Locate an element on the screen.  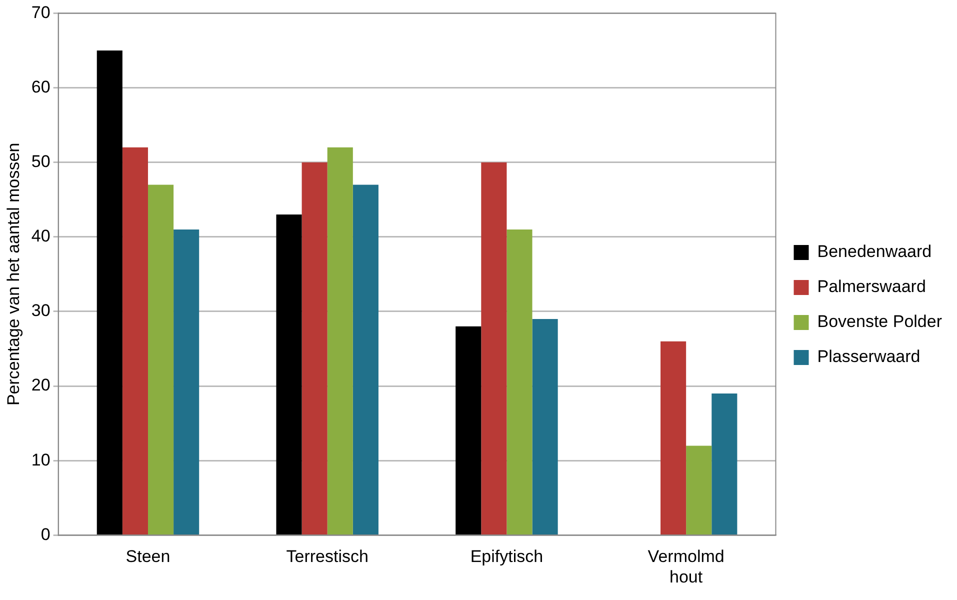
legend-label: Bovenste Polder is located at coordinates (879, 322).